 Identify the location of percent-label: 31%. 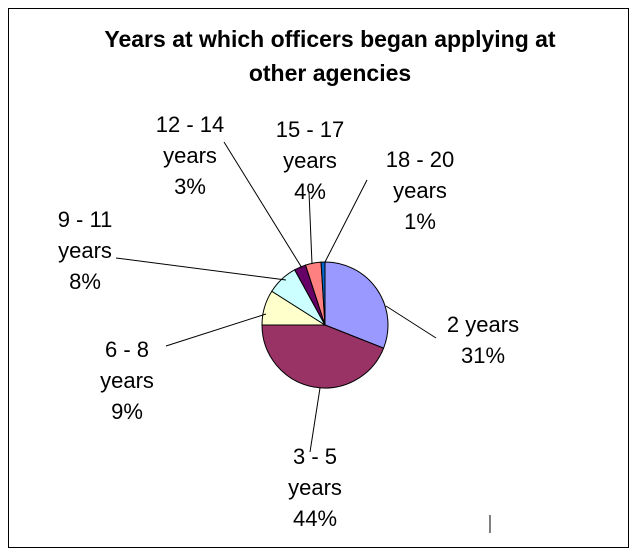
(483, 355).